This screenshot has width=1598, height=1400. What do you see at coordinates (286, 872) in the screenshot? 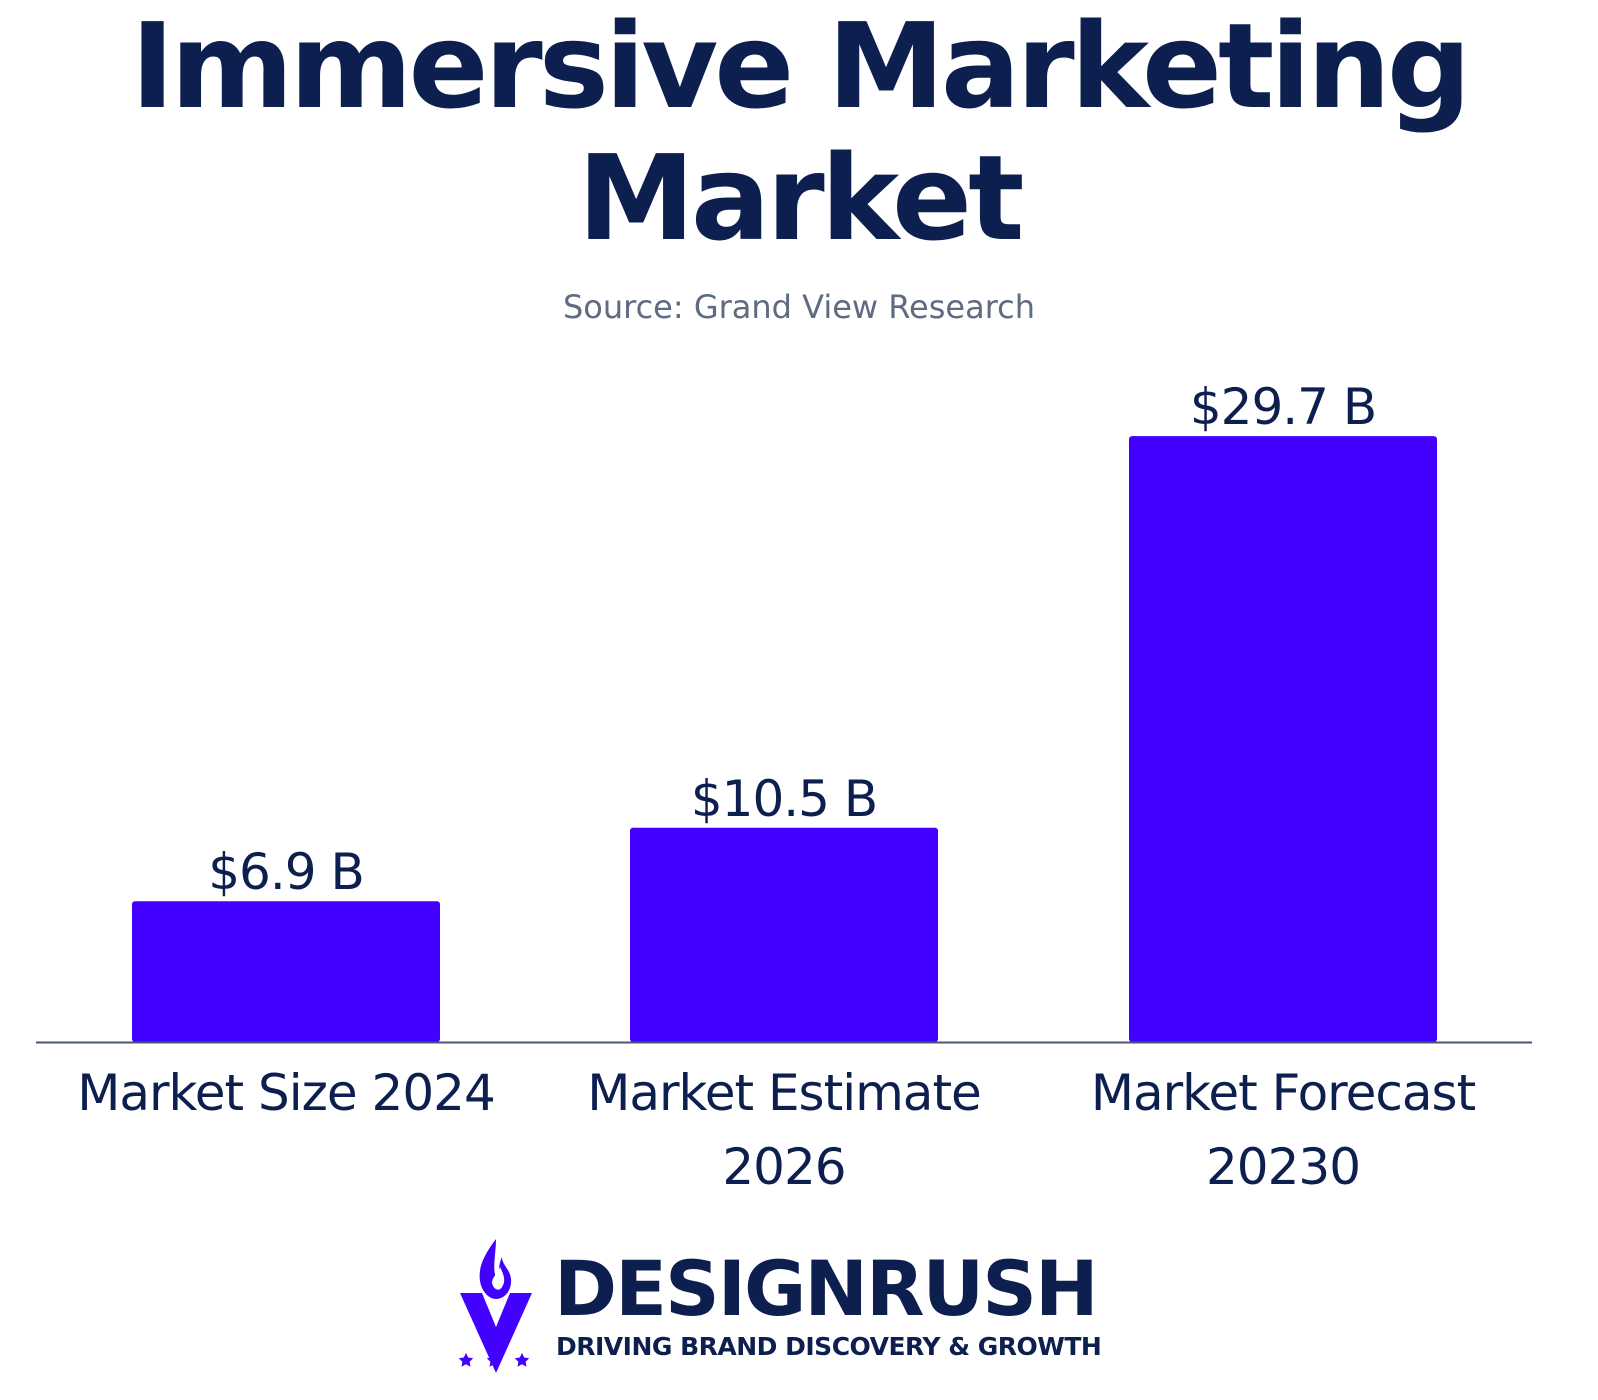
I see `bar-value-label-1: $6.9 B` at bounding box center [286, 872].